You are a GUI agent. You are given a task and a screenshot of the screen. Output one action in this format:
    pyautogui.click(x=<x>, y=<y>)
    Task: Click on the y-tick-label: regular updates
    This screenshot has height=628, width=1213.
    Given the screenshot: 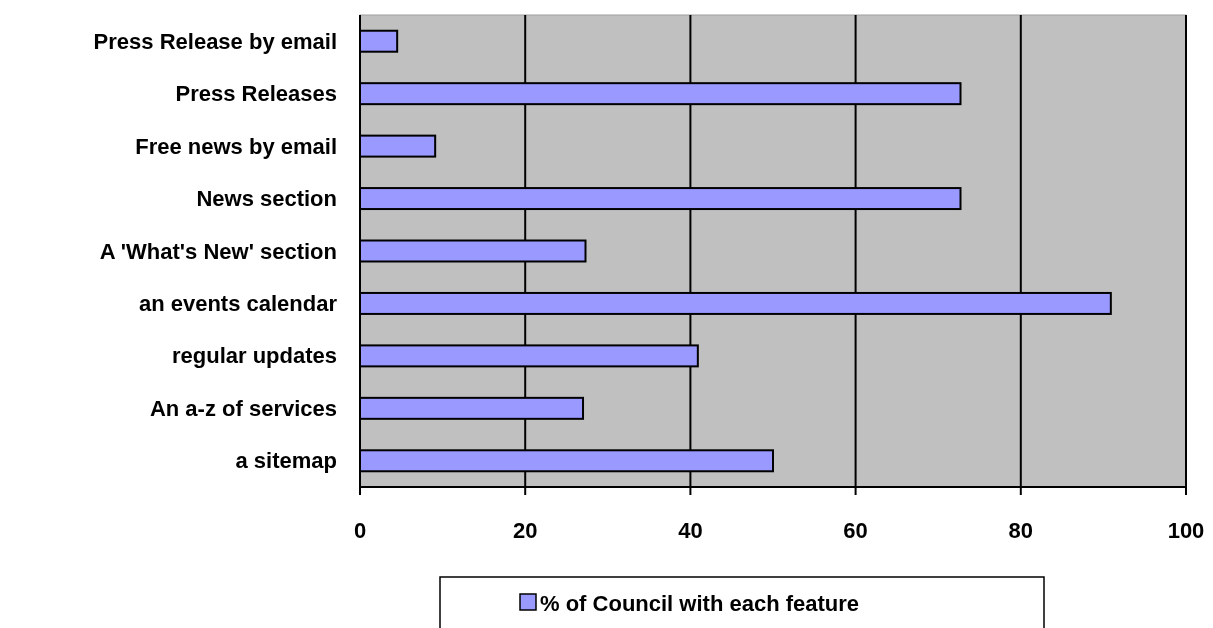 What is the action you would take?
    pyautogui.click(x=254, y=356)
    